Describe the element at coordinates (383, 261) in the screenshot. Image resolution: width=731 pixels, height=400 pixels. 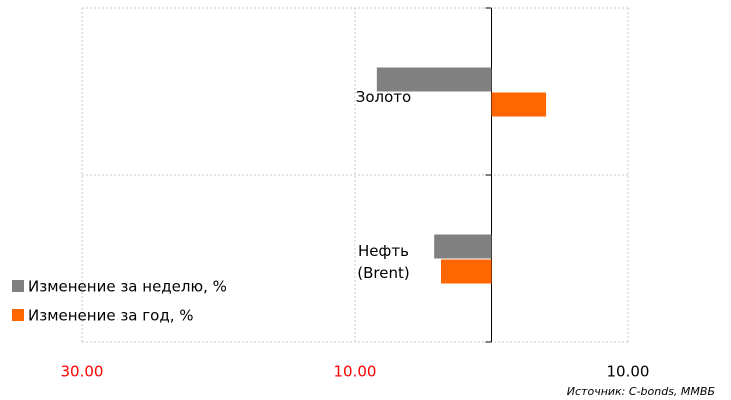
I see `category-label: Нефть (Brent)` at that location.